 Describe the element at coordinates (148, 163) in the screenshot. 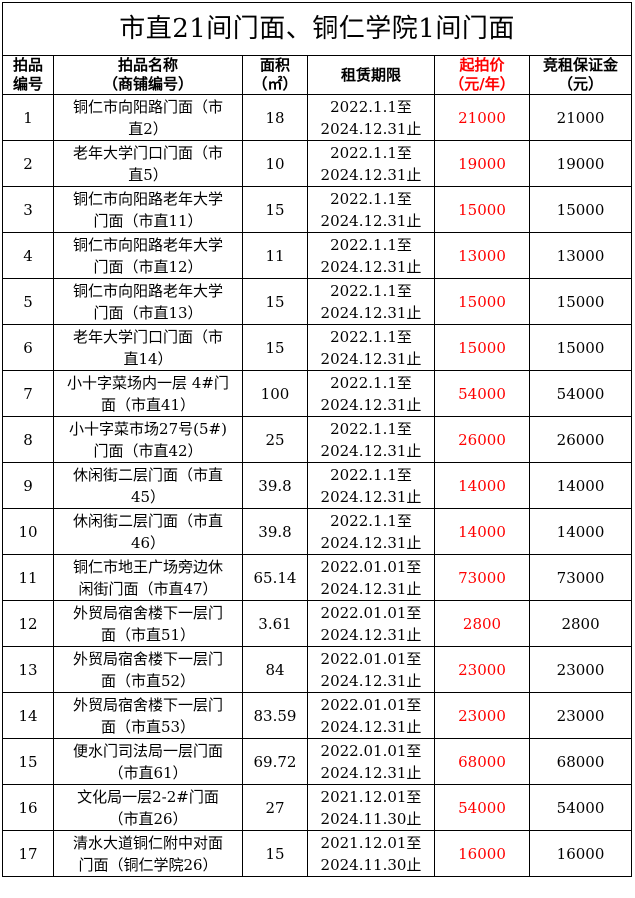

I see `item-name: 老年大学门口门面（市 直5）` at that location.